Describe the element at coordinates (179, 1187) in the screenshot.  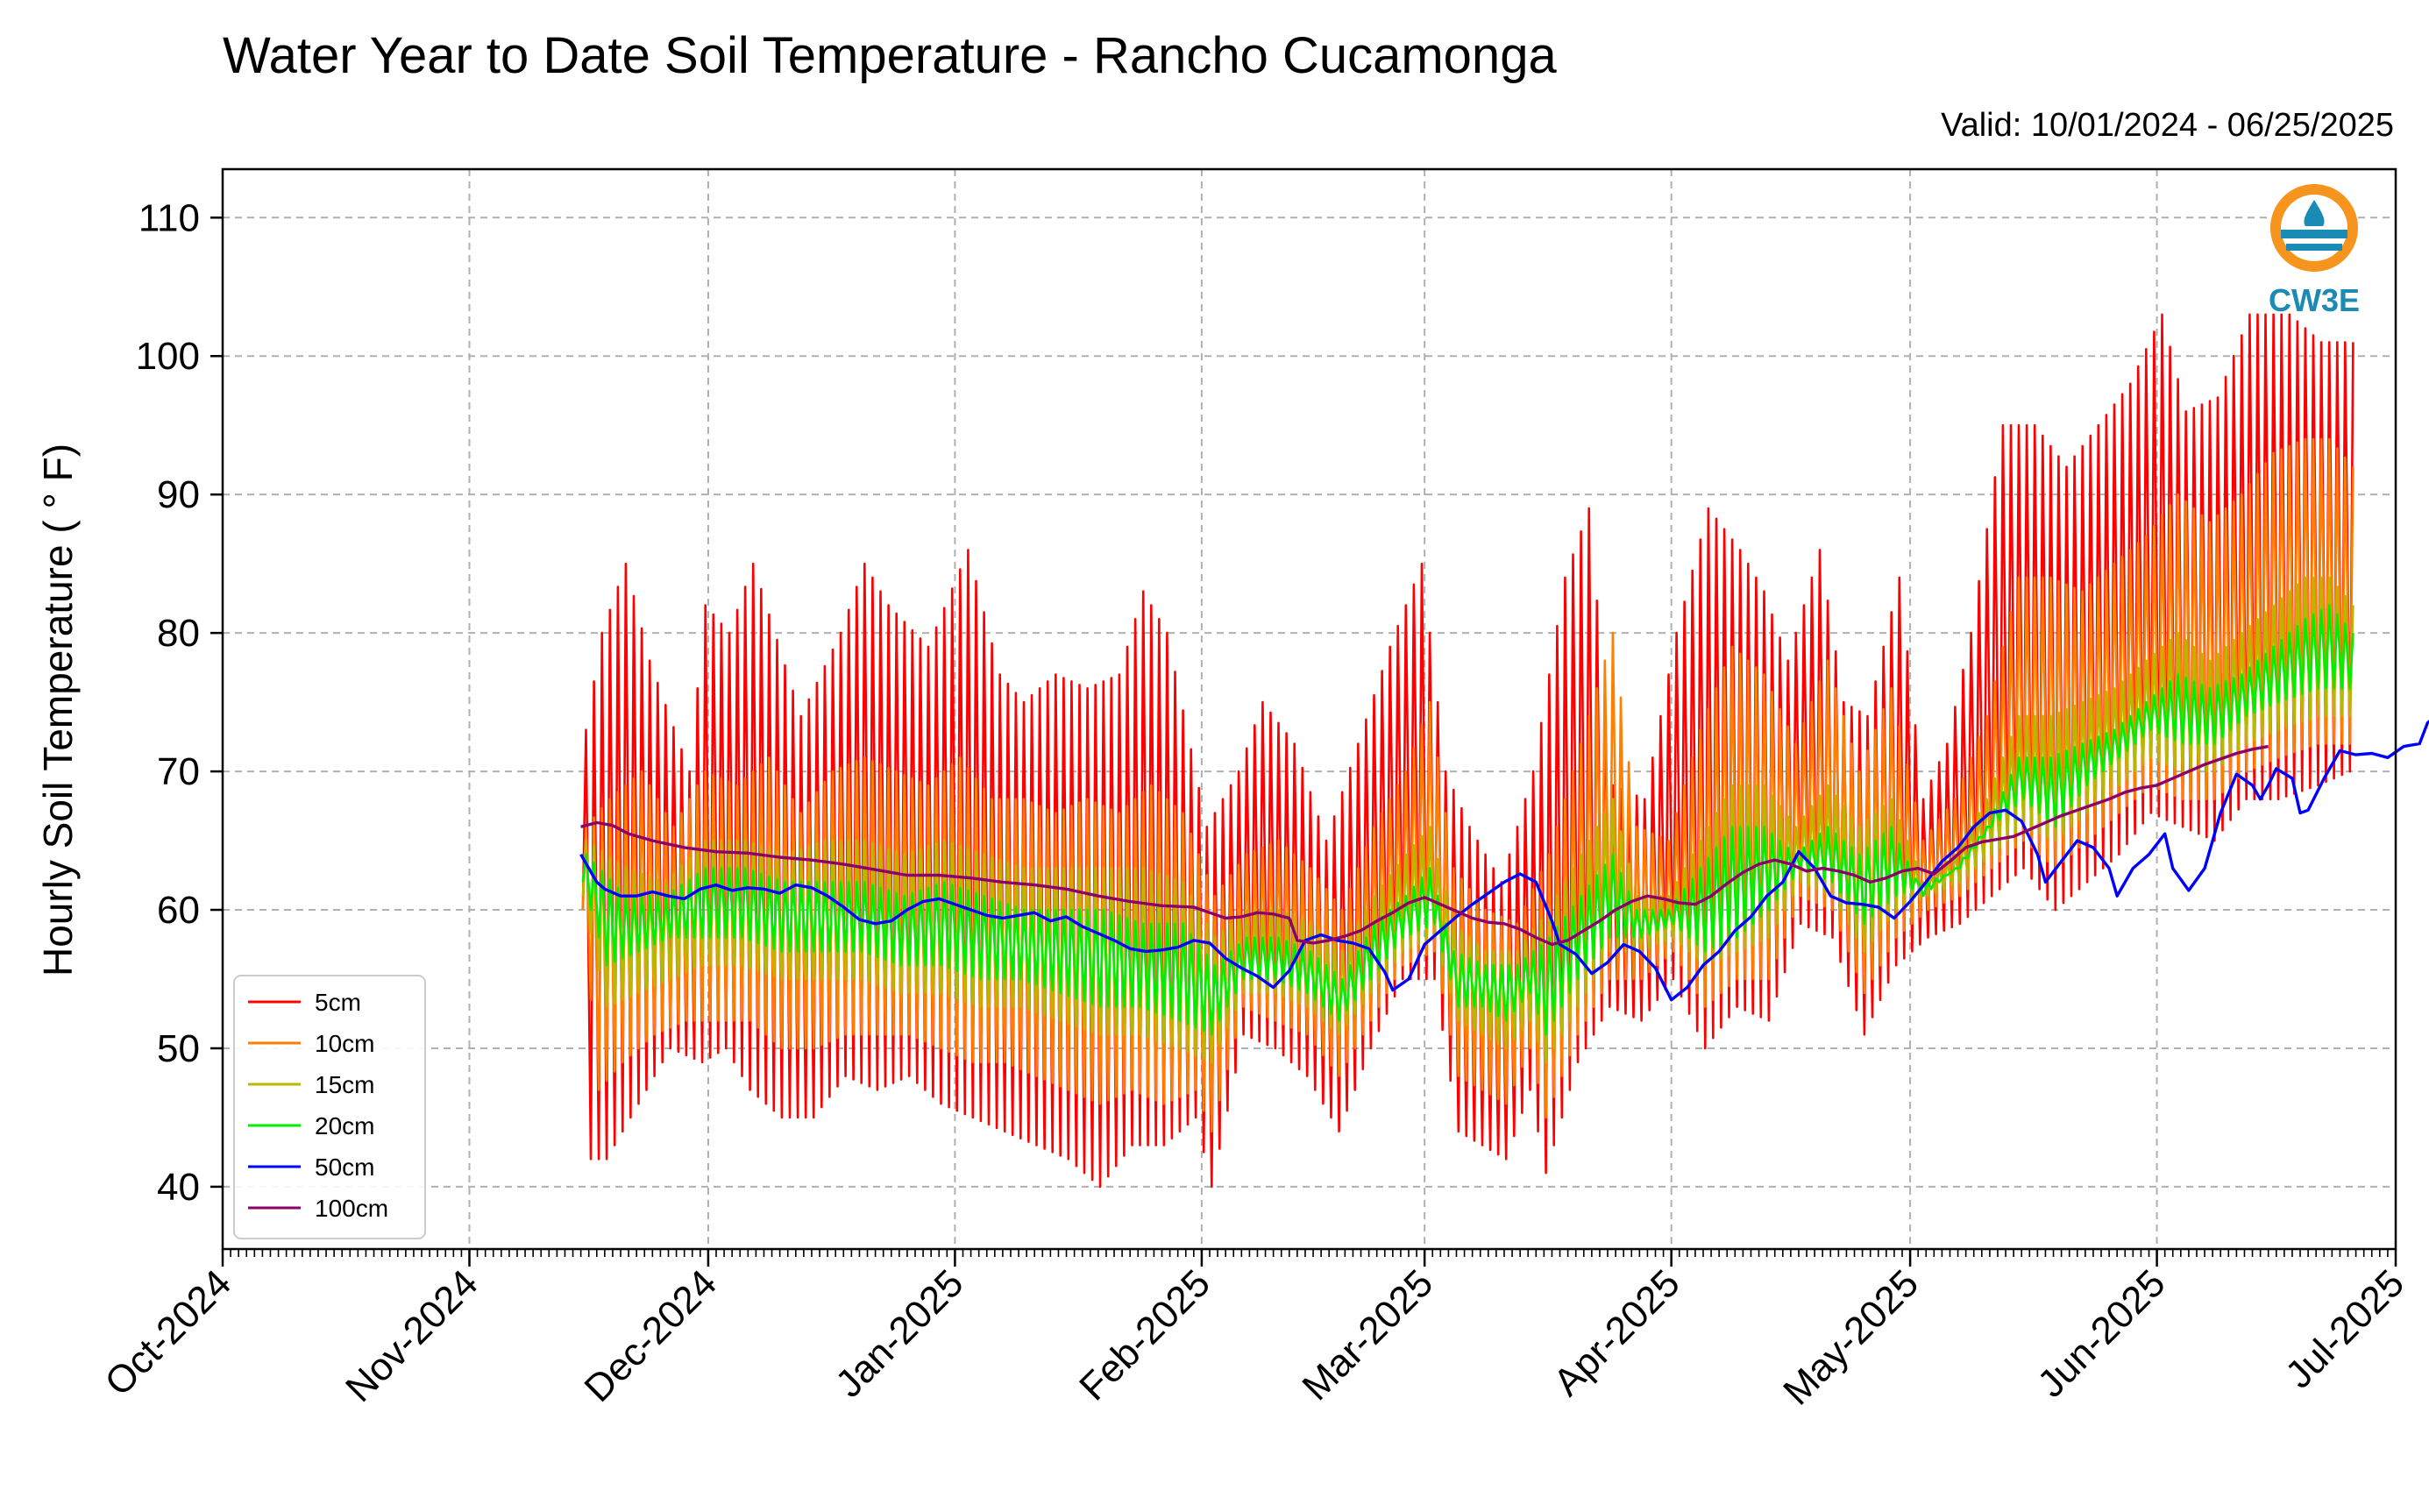
I see `y-tick-label: 40` at that location.